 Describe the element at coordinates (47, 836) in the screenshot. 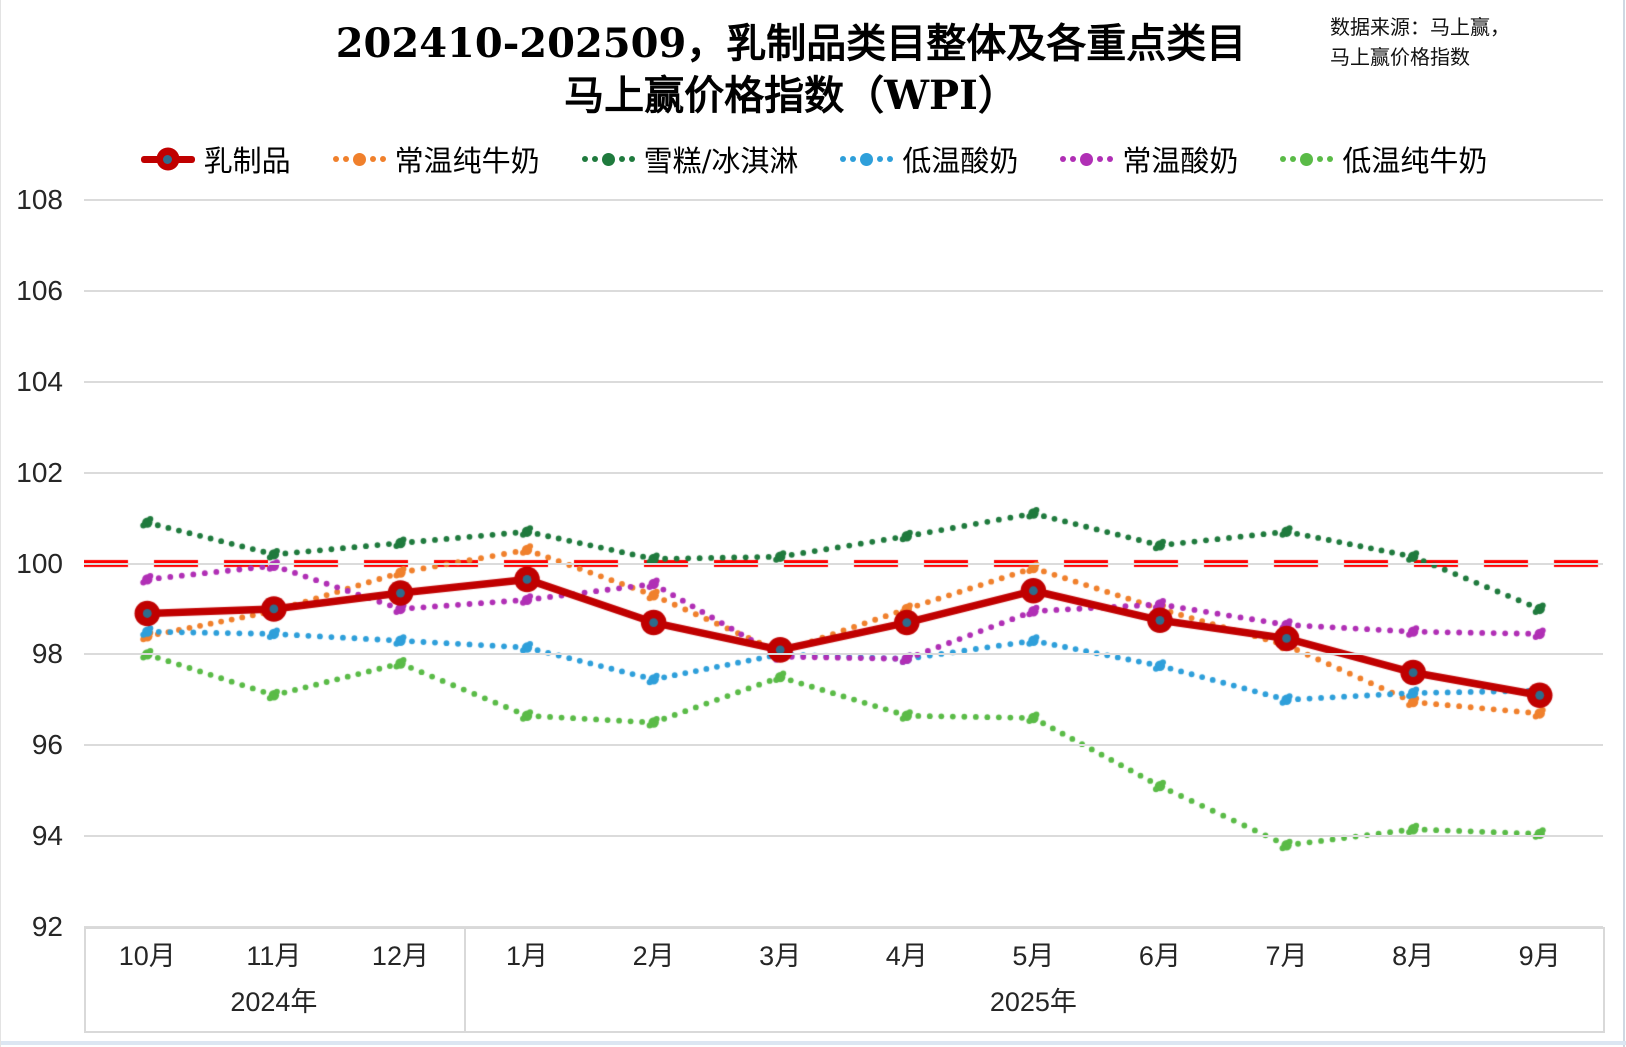

I see `y-axis-tick-label: 94` at that location.